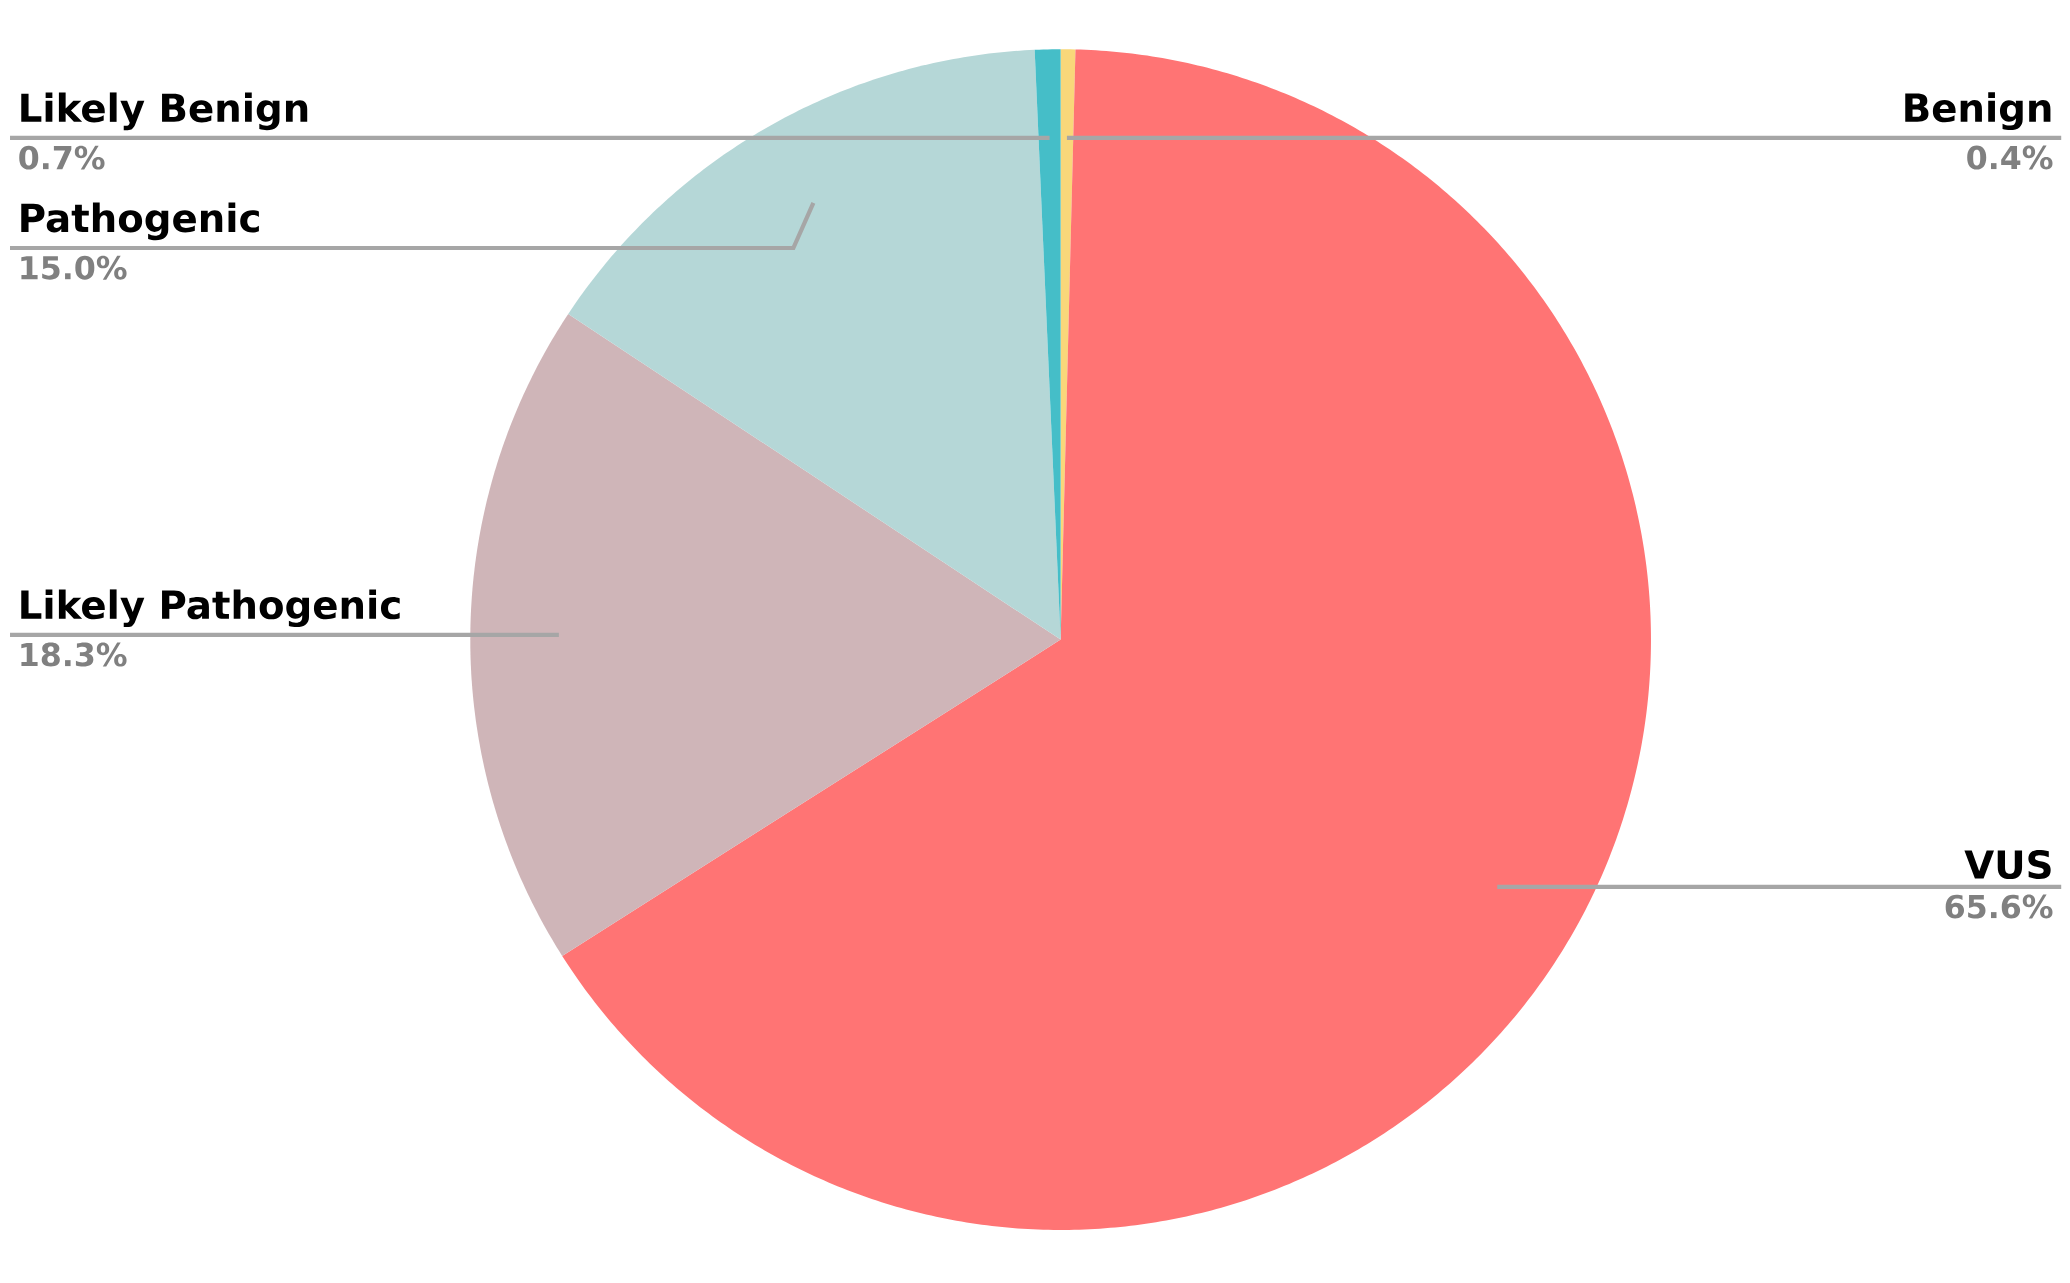 The height and width of the screenshot is (1283, 2070). Describe the element at coordinates (1999, 906) in the screenshot. I see `data-label: 65.6%` at that location.